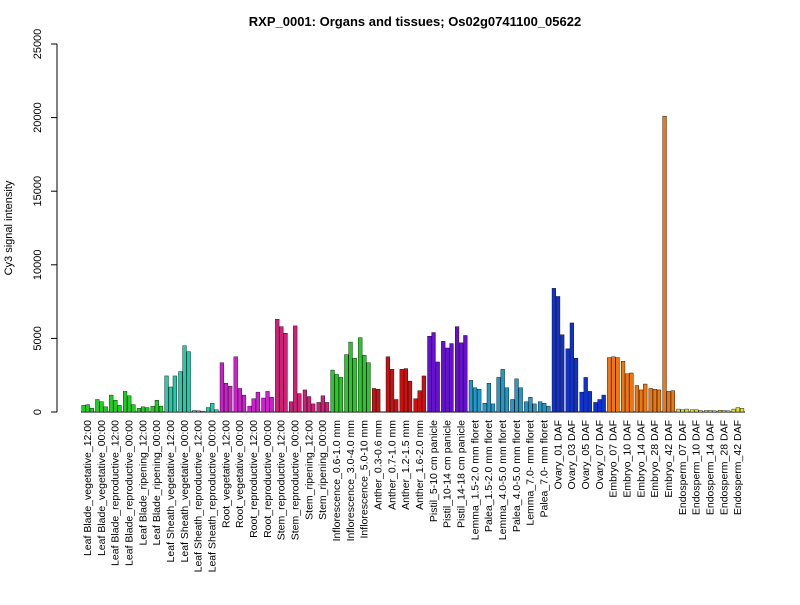 Image resolution: width=800 pixels, height=605 pixels. What do you see at coordinates (295, 480) in the screenshot?
I see `category-label-15: Stem_reproductive_00:00` at bounding box center [295, 480].